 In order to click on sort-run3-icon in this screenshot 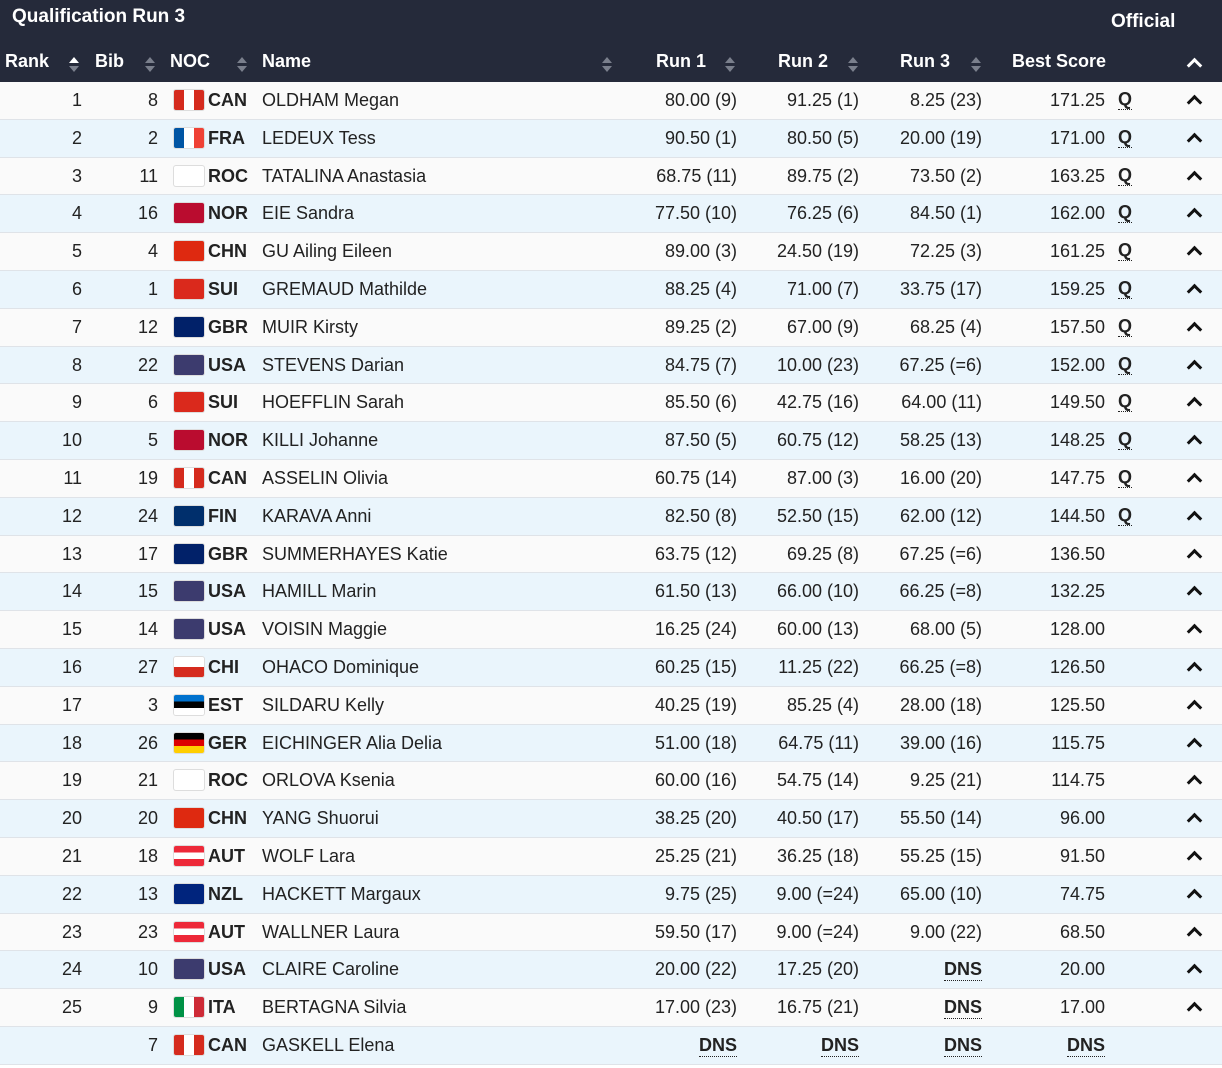, I will do `click(976, 66)`.